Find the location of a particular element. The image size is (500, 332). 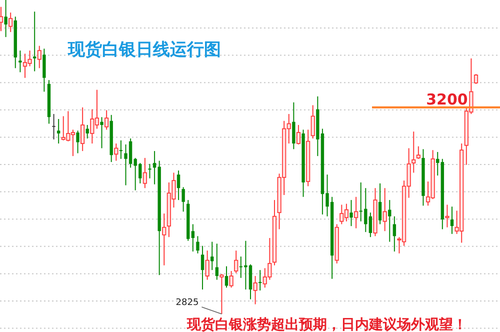

text: 现货白银日线运行图 is located at coordinates (144, 50).